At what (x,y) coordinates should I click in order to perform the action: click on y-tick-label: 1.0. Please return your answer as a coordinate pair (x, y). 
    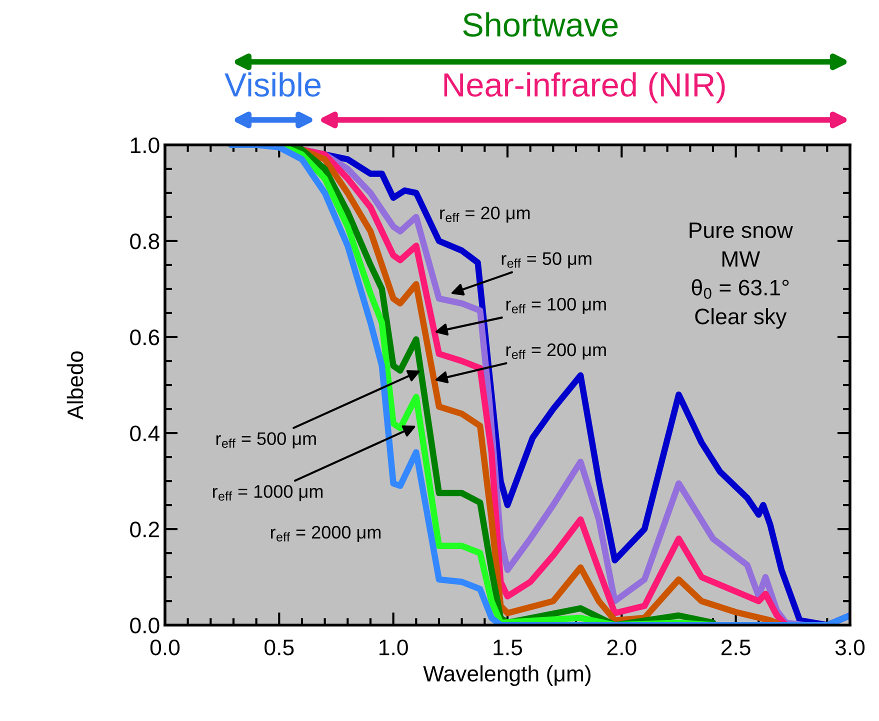
    Looking at the image, I should click on (145, 145).